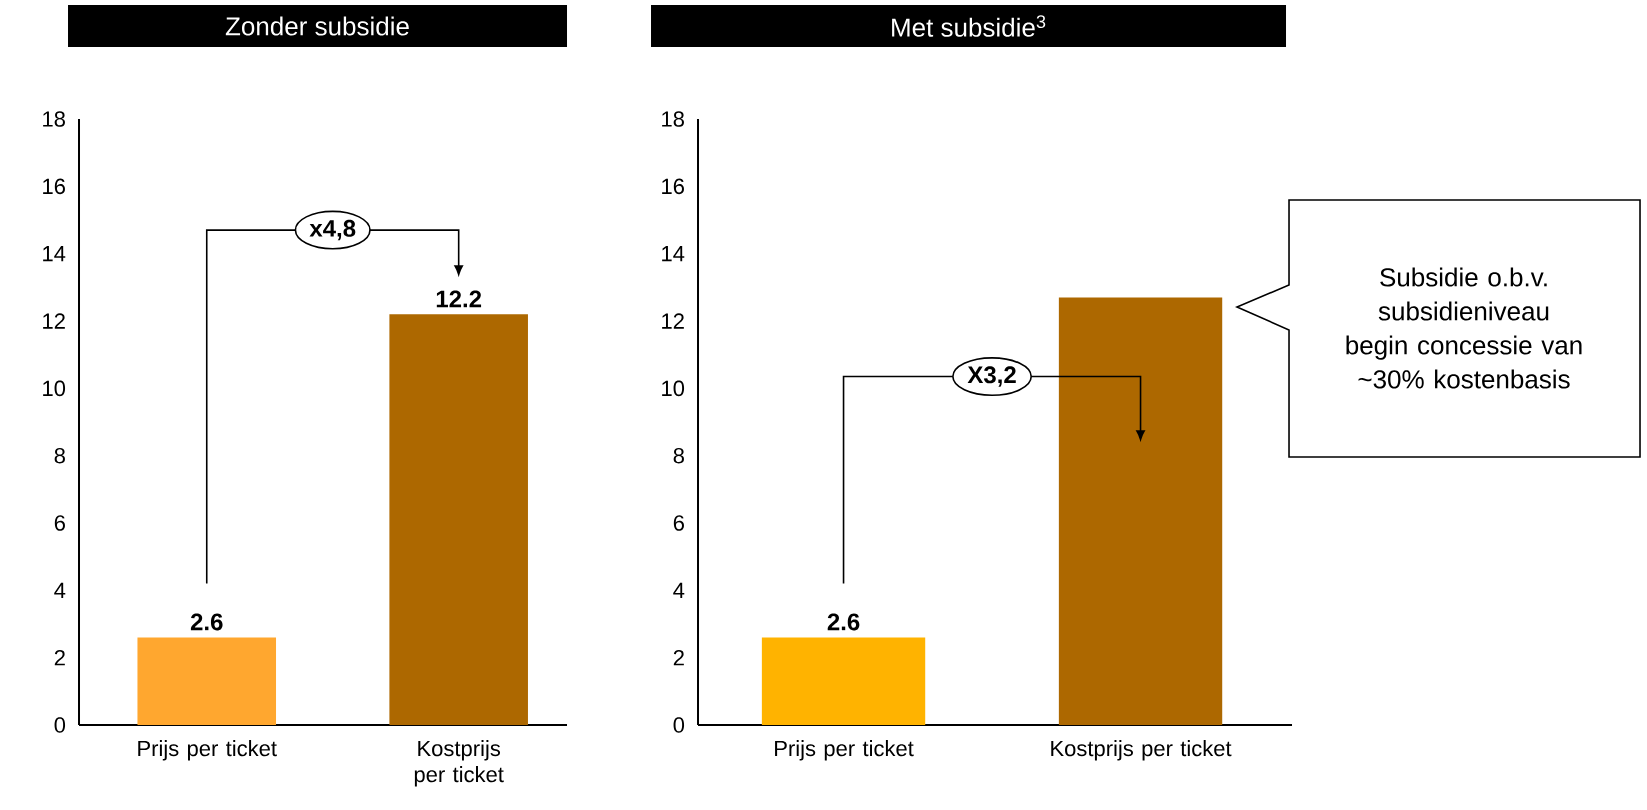  I want to click on annotation: X3,2, so click(991, 376).